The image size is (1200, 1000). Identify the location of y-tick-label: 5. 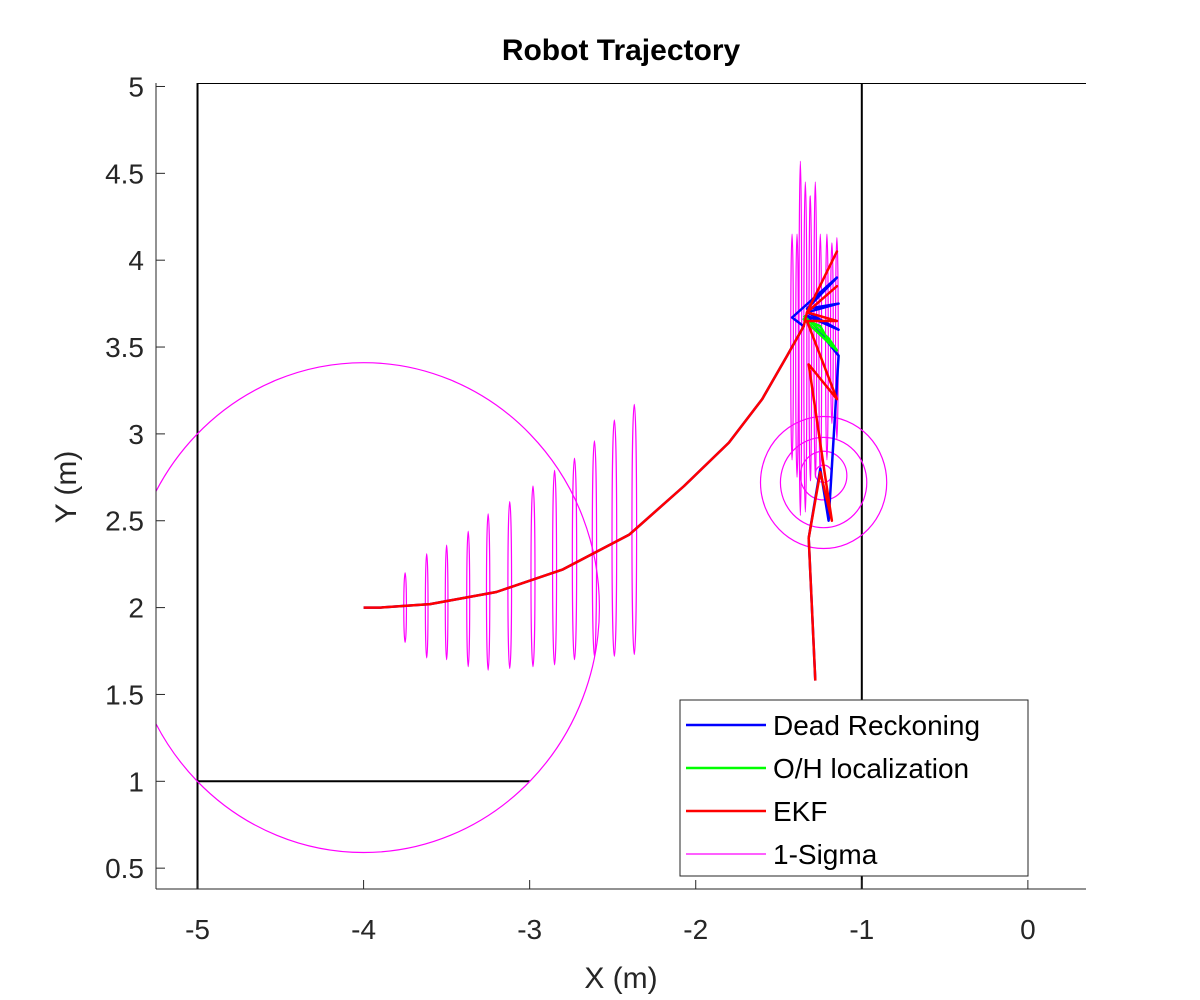
(136, 86).